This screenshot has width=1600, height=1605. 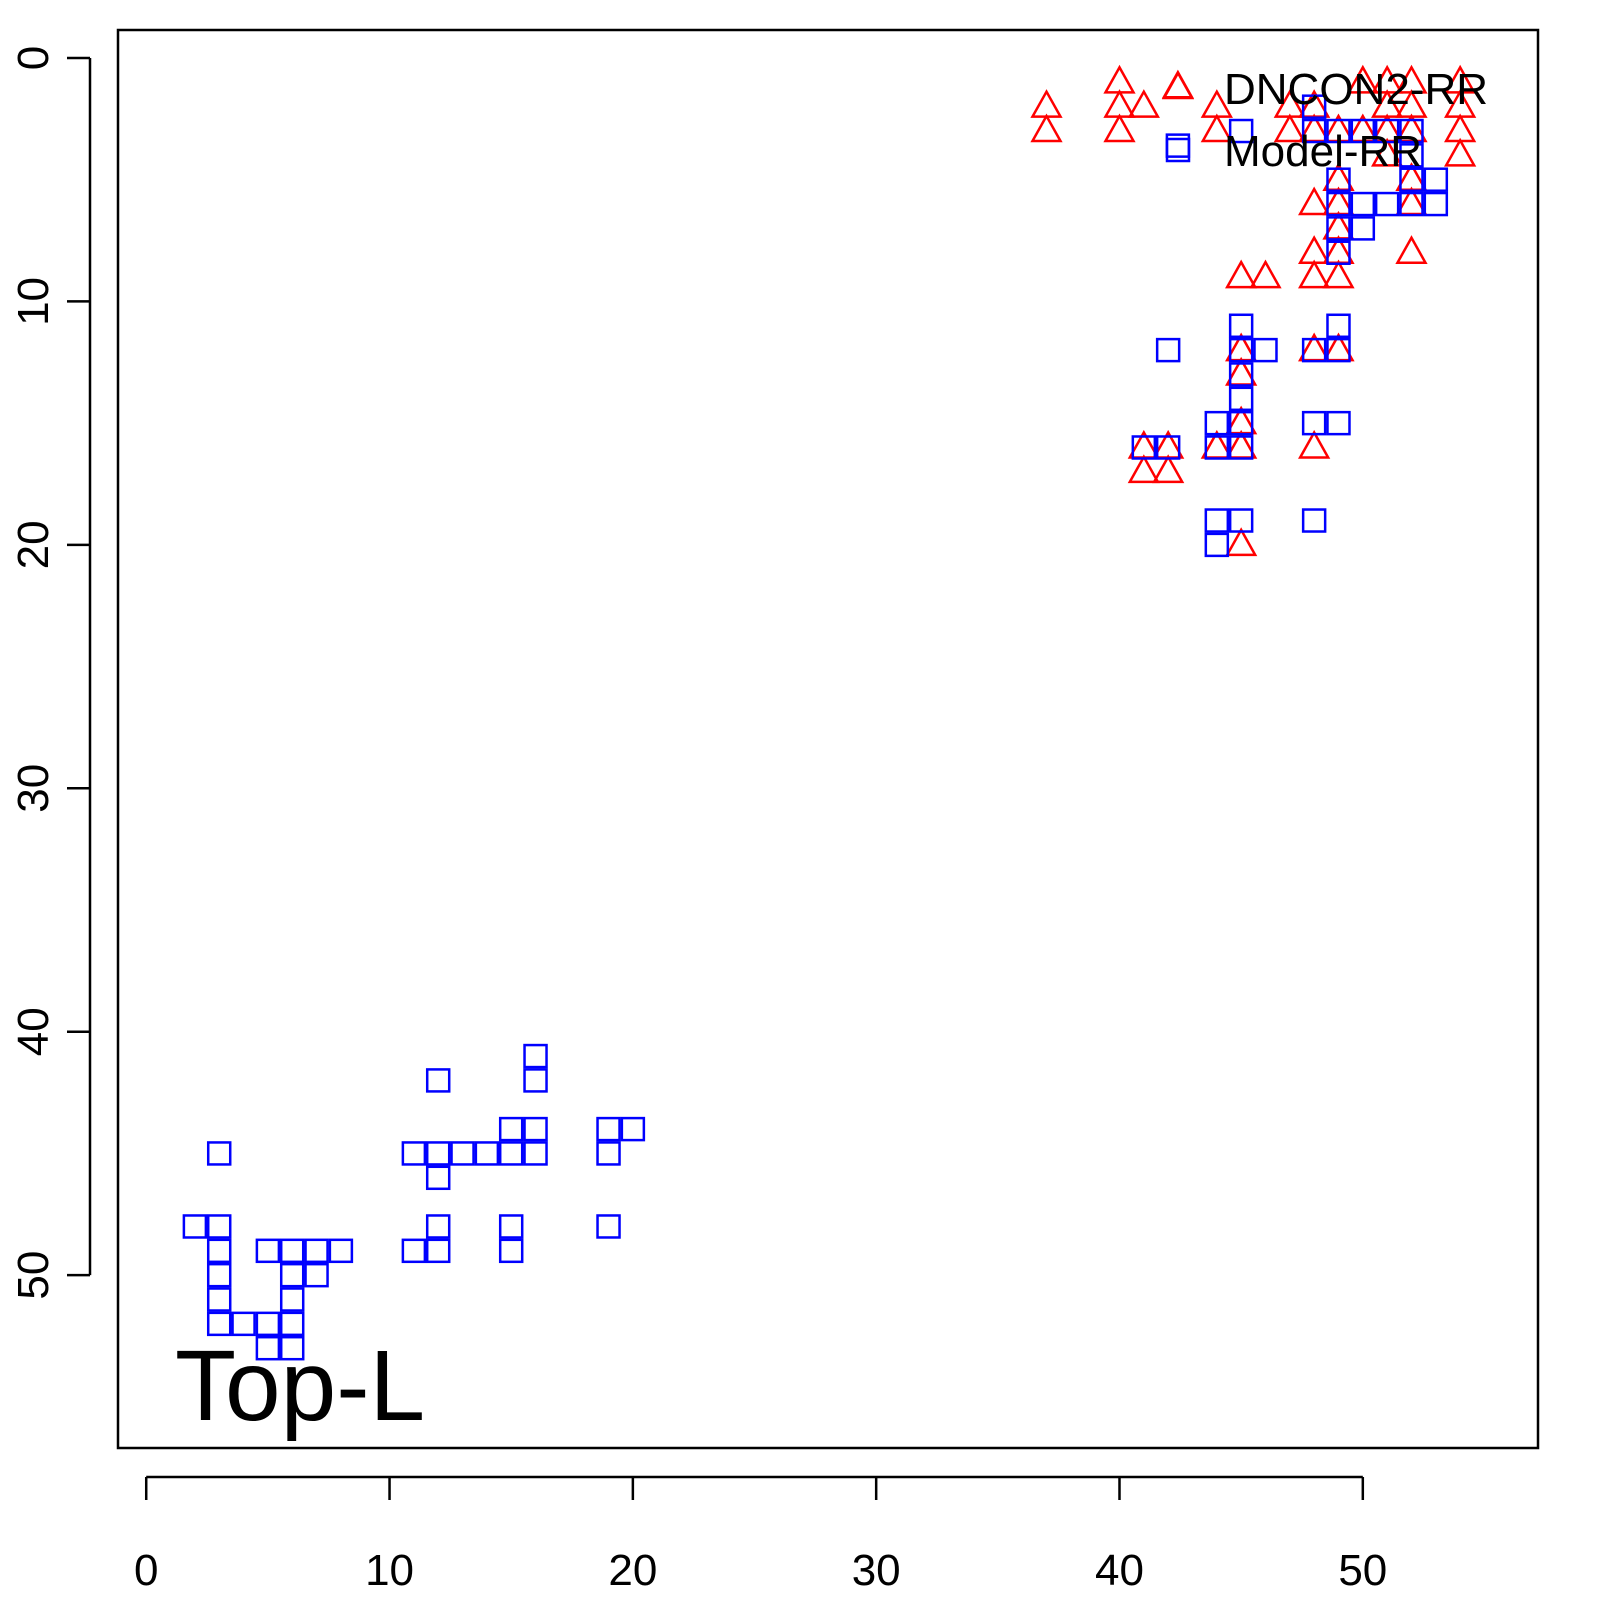 I want to click on legend-label: DNCON2-RR, so click(x=1356, y=89).